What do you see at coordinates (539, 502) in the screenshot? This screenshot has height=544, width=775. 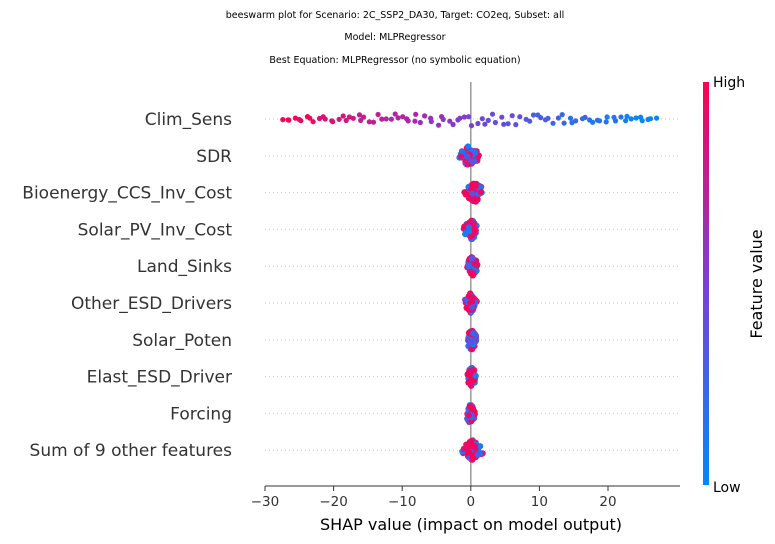 I see `x-tick-label: 10` at bounding box center [539, 502].